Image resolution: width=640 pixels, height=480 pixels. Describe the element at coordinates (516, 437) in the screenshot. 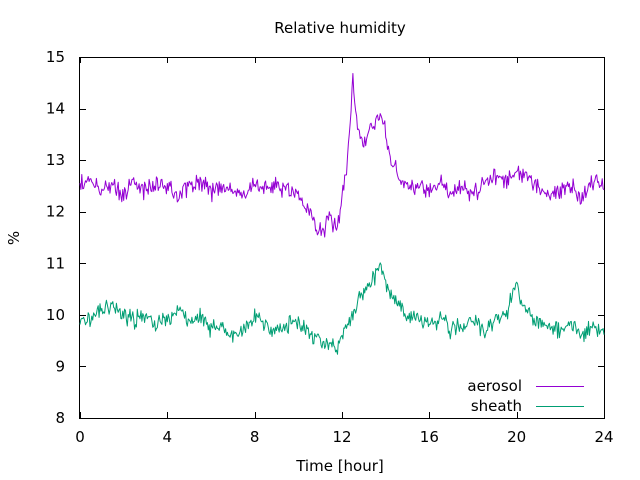

I see `x-tick-label: 20` at that location.